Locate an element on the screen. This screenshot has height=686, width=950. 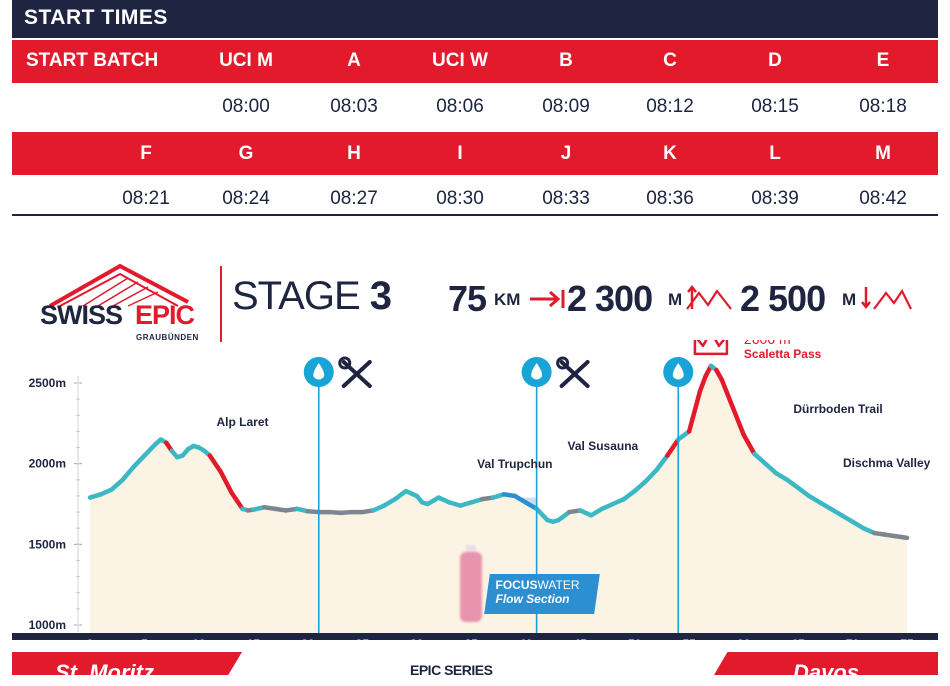
x-tick-label: 55 is located at coordinates (689, 638).